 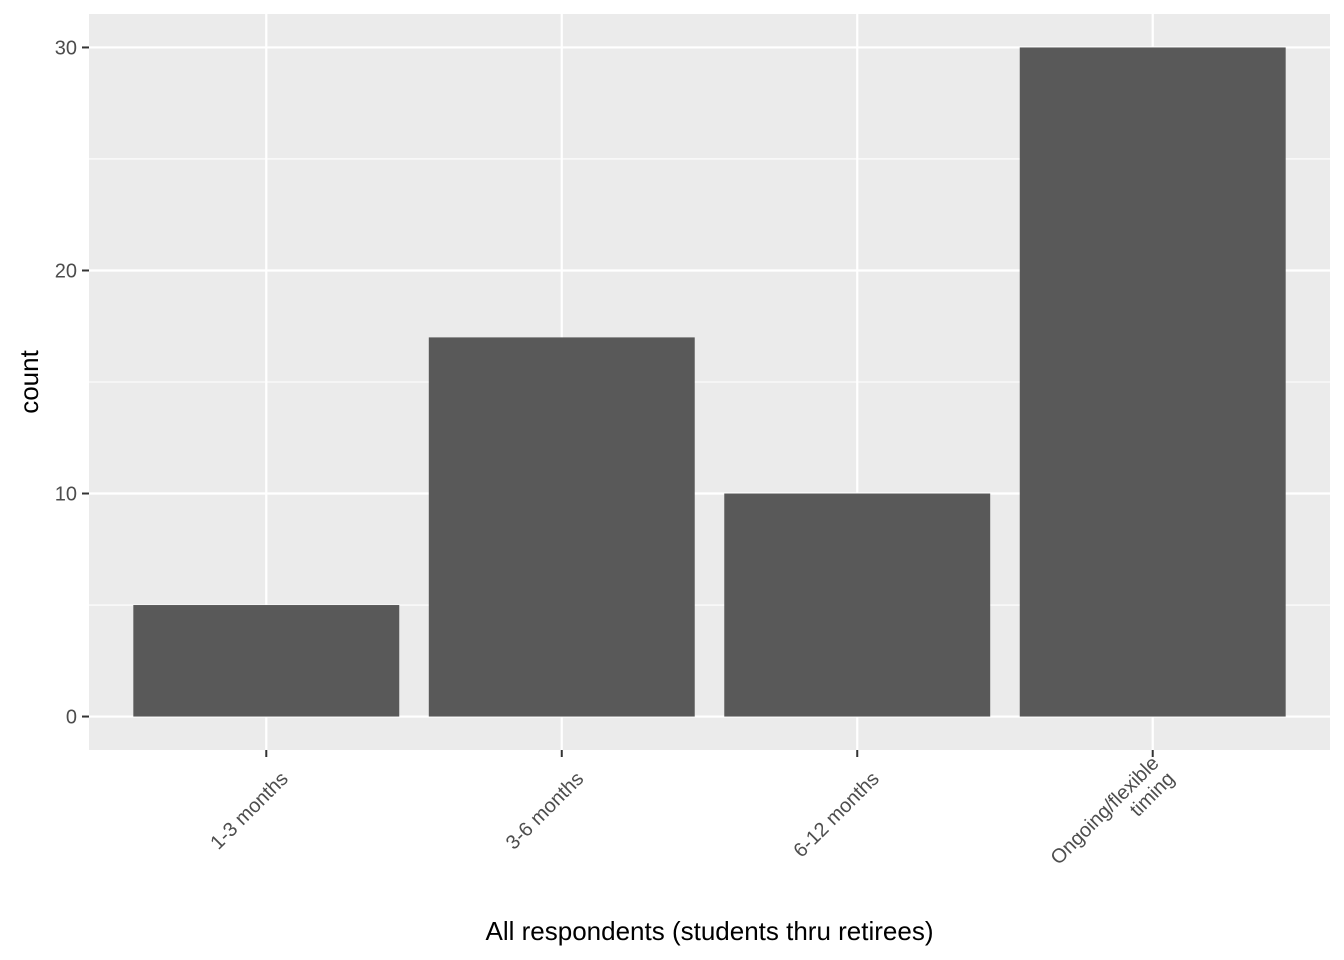 What do you see at coordinates (1113, 818) in the screenshot?
I see `x-tick-label: Ongoing/flexibletiming` at bounding box center [1113, 818].